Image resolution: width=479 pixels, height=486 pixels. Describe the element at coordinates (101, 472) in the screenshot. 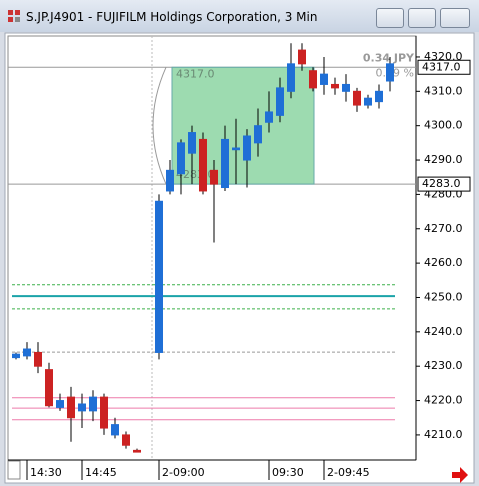

I see `x-tick-label: 14:45` at that location.